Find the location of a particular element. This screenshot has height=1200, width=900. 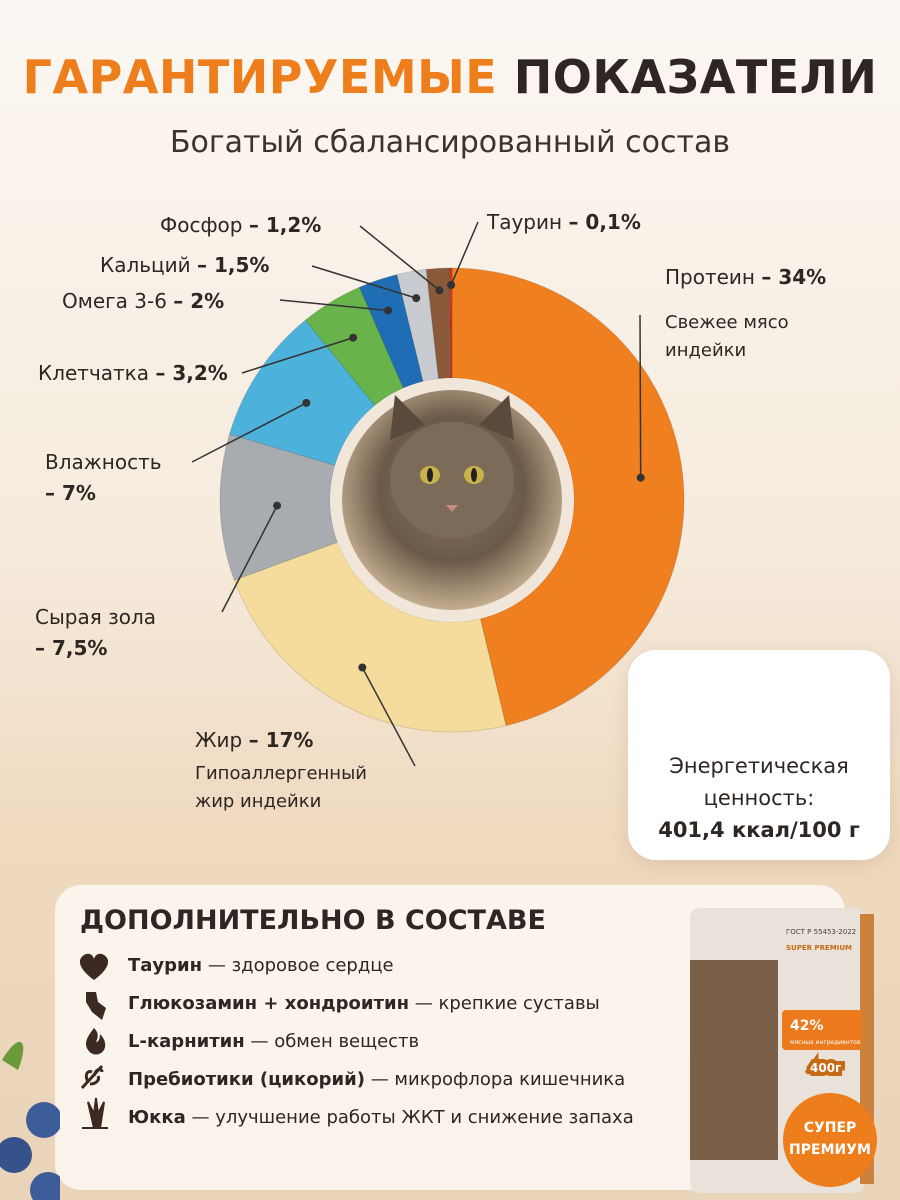

value-group: – 2% is located at coordinates (198, 301).